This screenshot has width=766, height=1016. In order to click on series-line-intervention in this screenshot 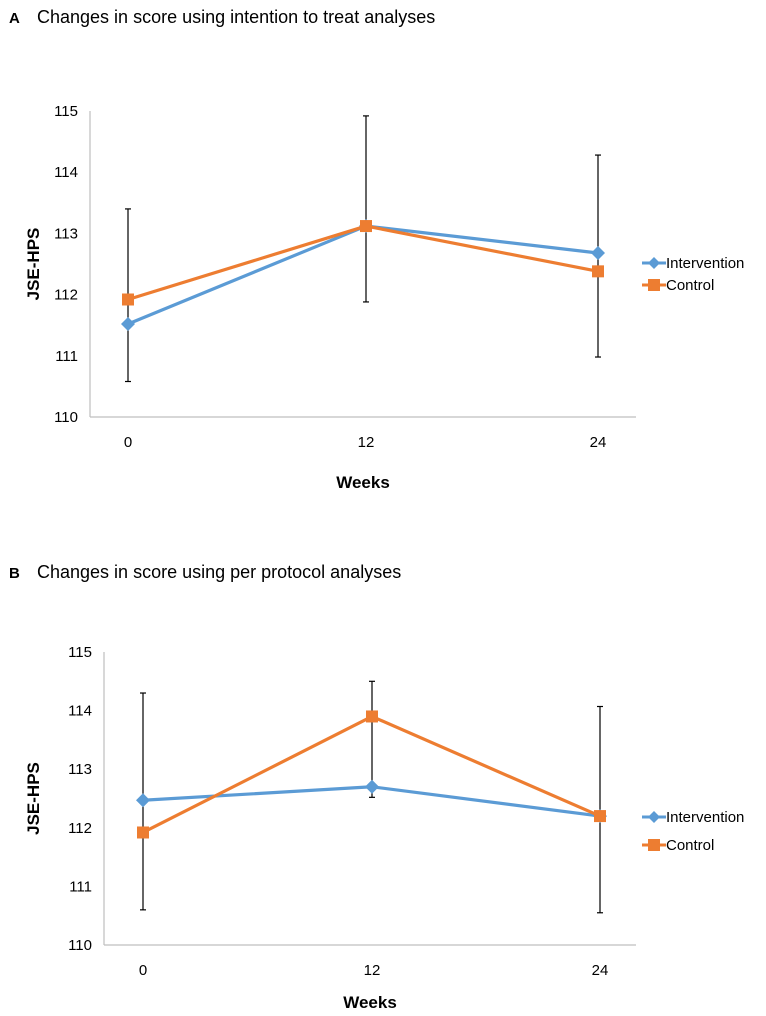, I will do `click(363, 275)`.